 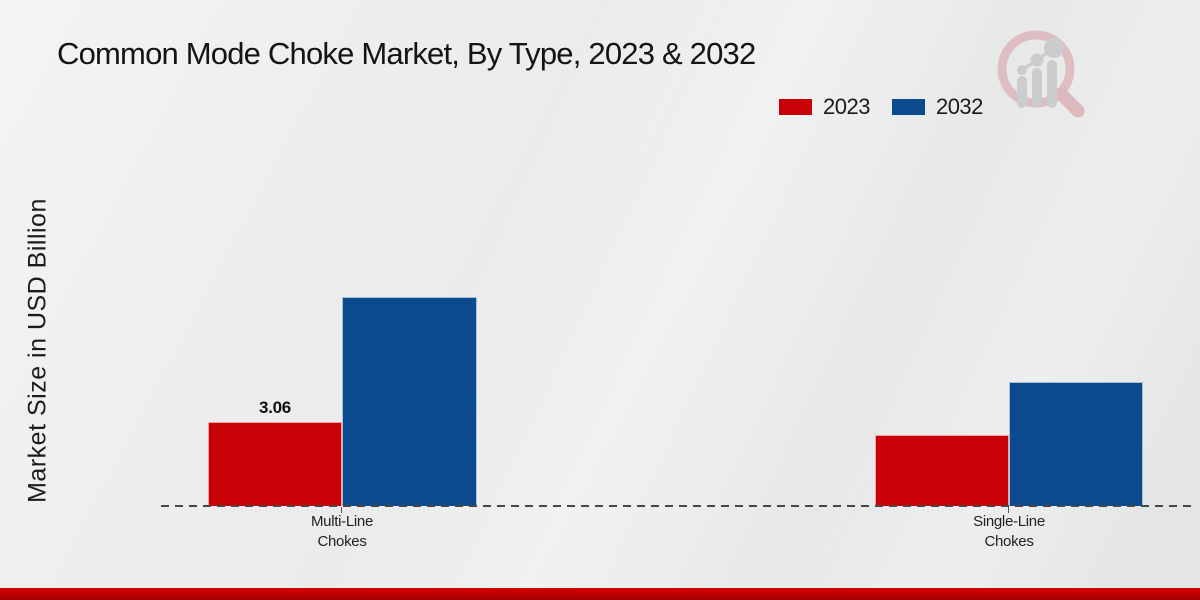 What do you see at coordinates (275, 407) in the screenshot?
I see `bar-value-label-2023-multi-line: 3.06` at bounding box center [275, 407].